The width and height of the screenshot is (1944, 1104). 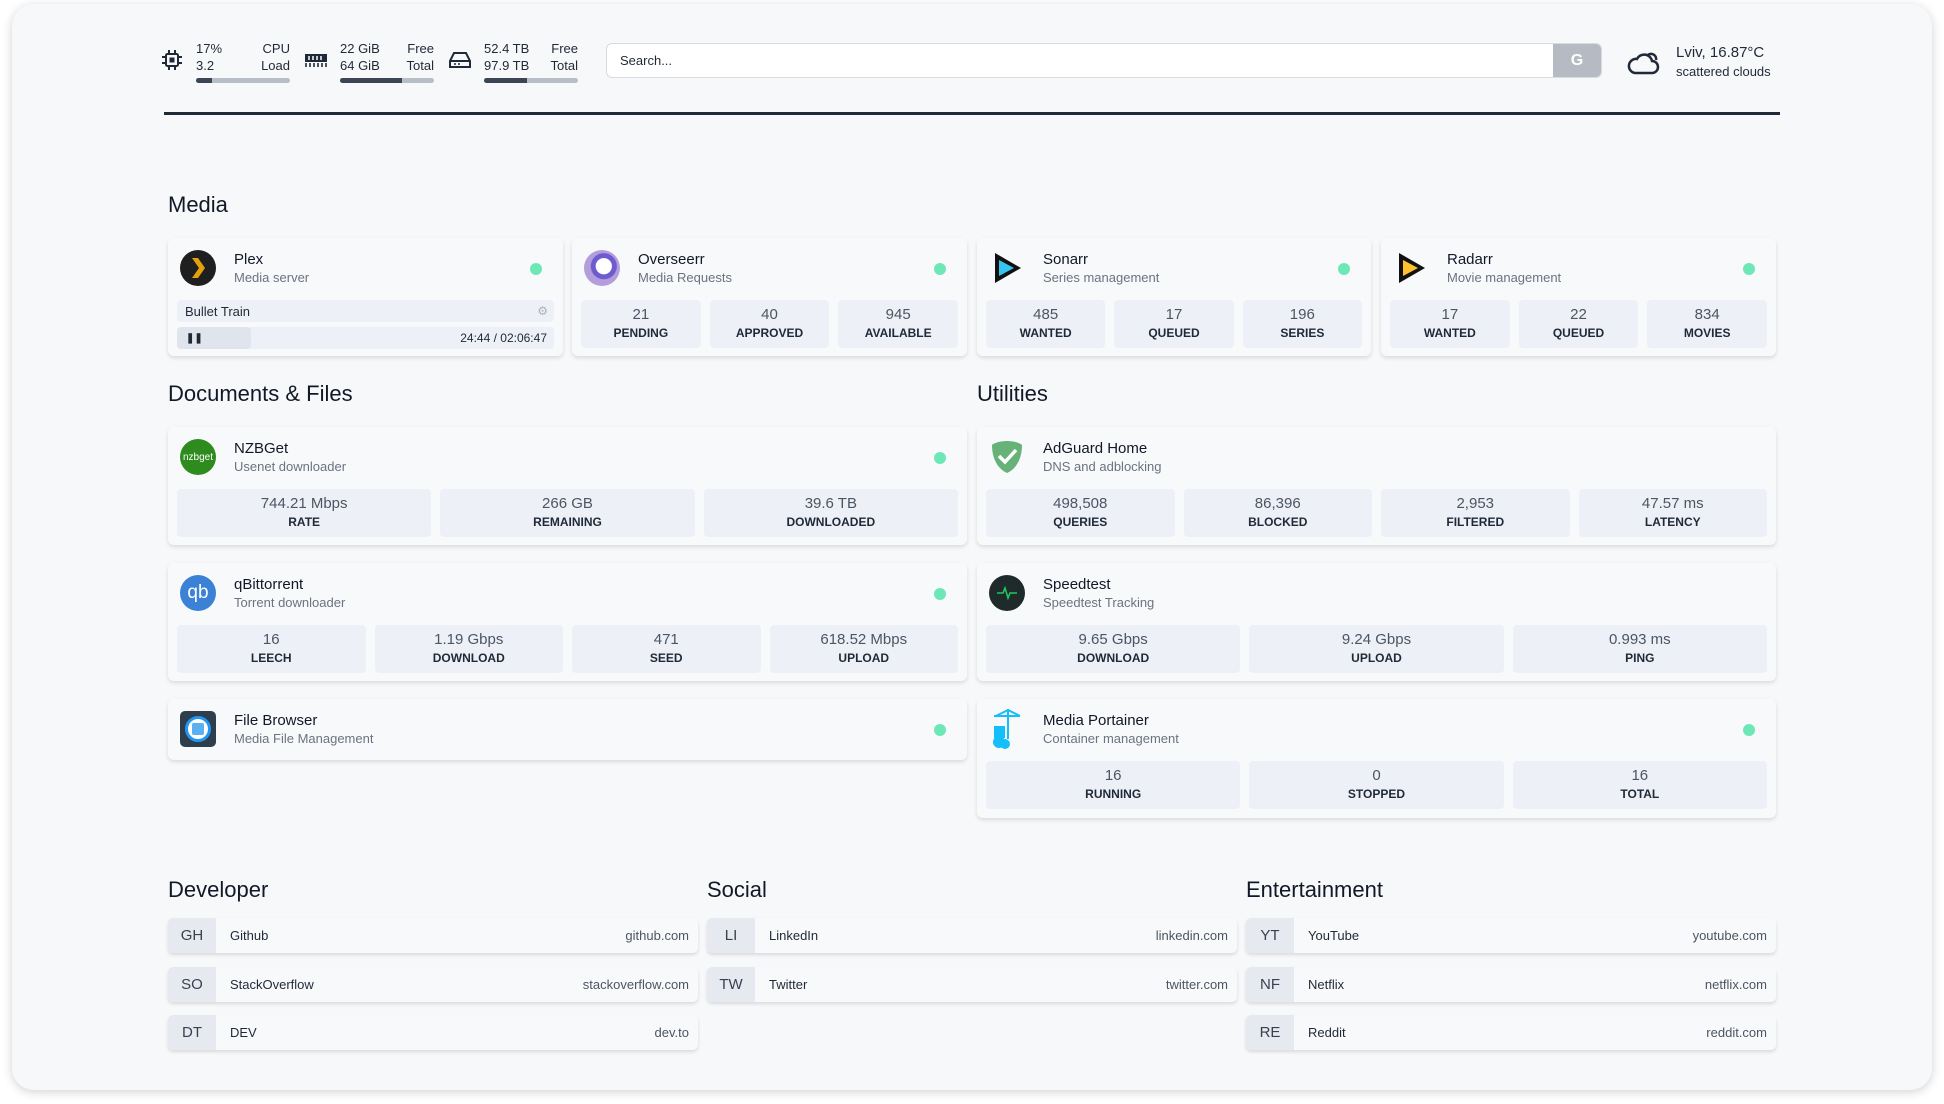 I want to click on service-name: qBittorrent, so click(x=269, y=584).